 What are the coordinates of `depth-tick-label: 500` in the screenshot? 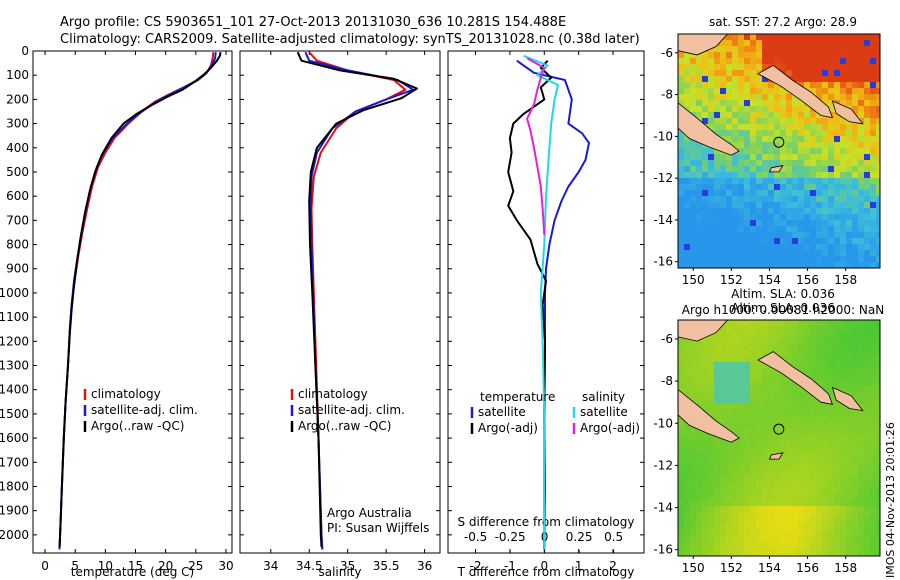 It's located at (17, 172).